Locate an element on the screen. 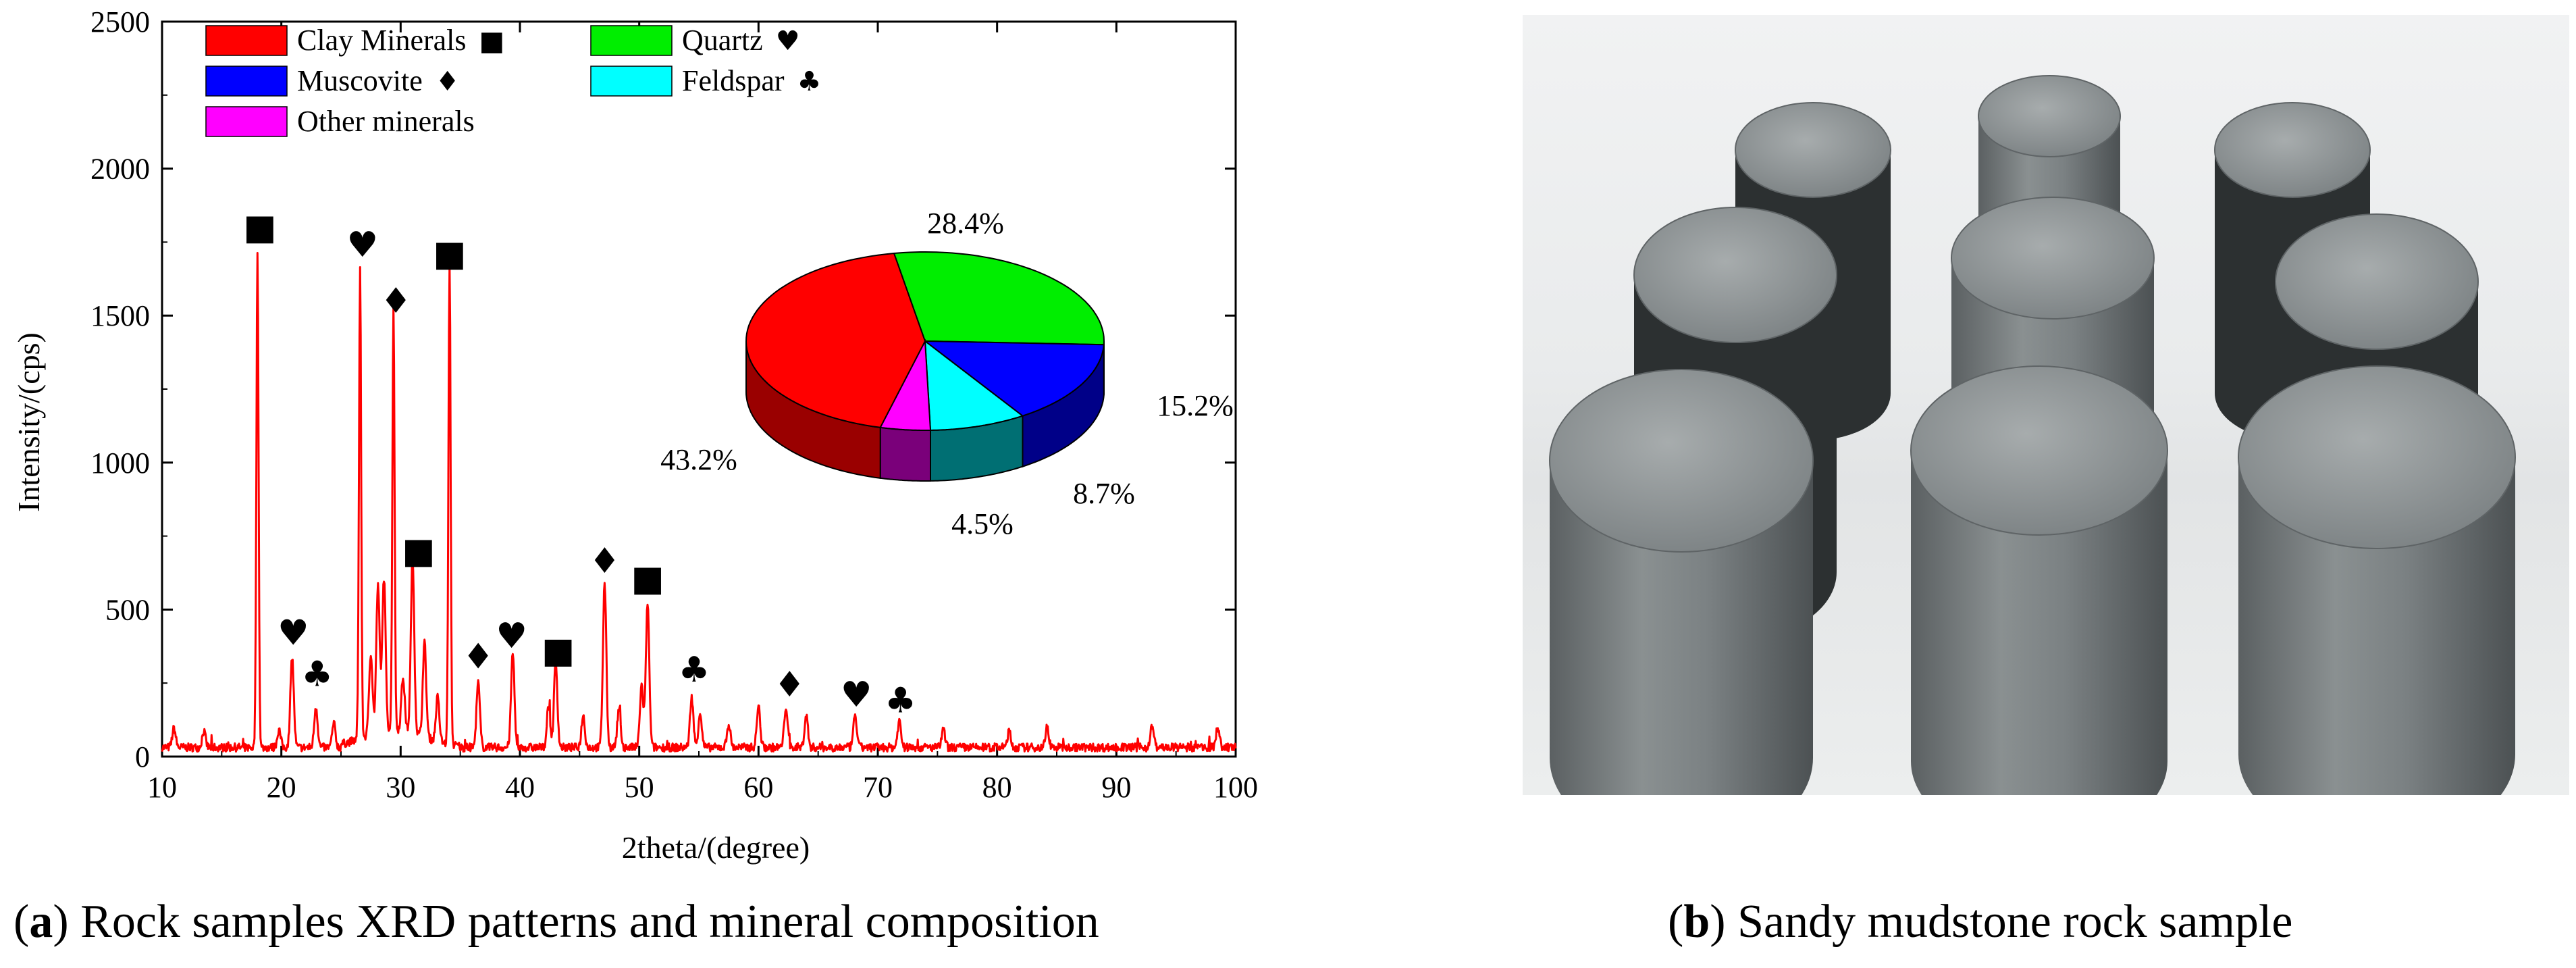 The image size is (2576, 968). legend-label: Feldspar ♣ is located at coordinates (751, 80).